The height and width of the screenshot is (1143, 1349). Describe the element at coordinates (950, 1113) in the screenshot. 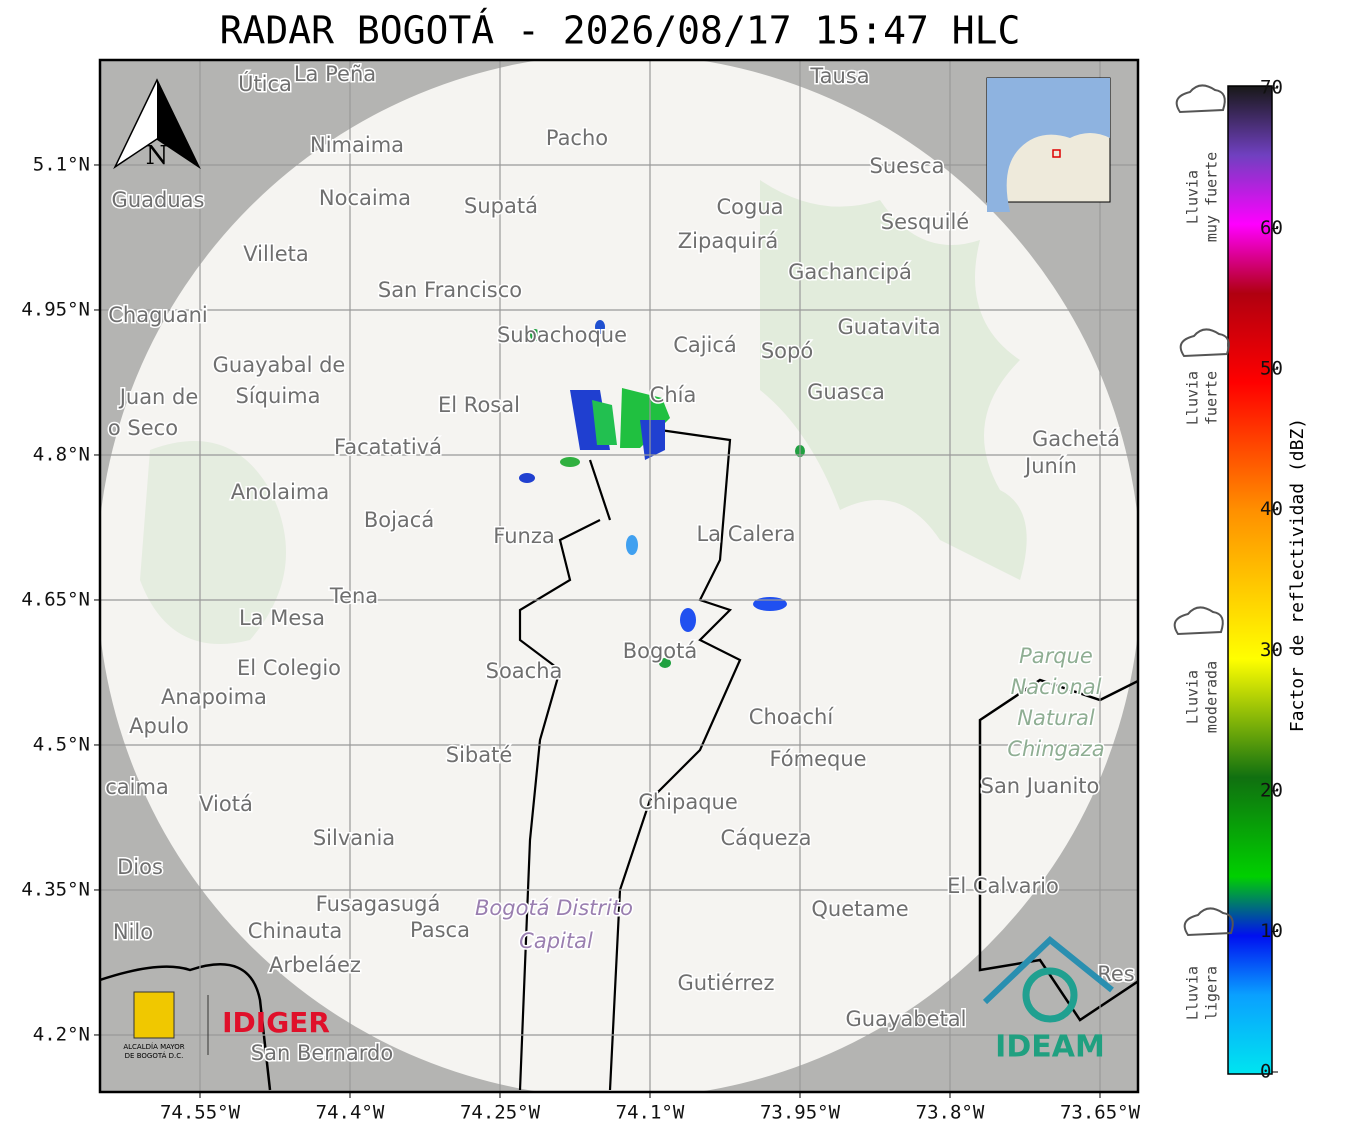

I see `x-tick-label: 73.8°W` at that location.